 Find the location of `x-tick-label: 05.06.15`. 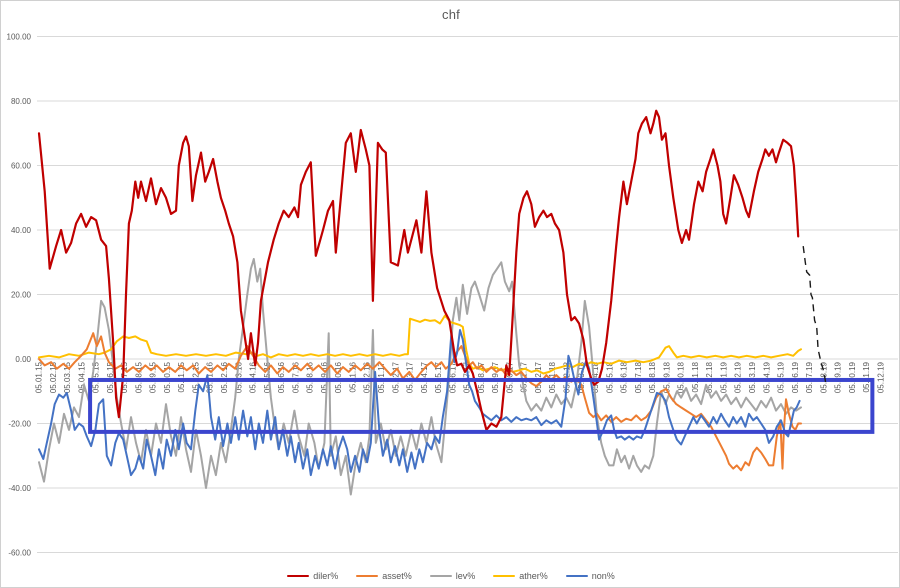

x-tick-label: 05.06.15 is located at coordinates (110, 377).